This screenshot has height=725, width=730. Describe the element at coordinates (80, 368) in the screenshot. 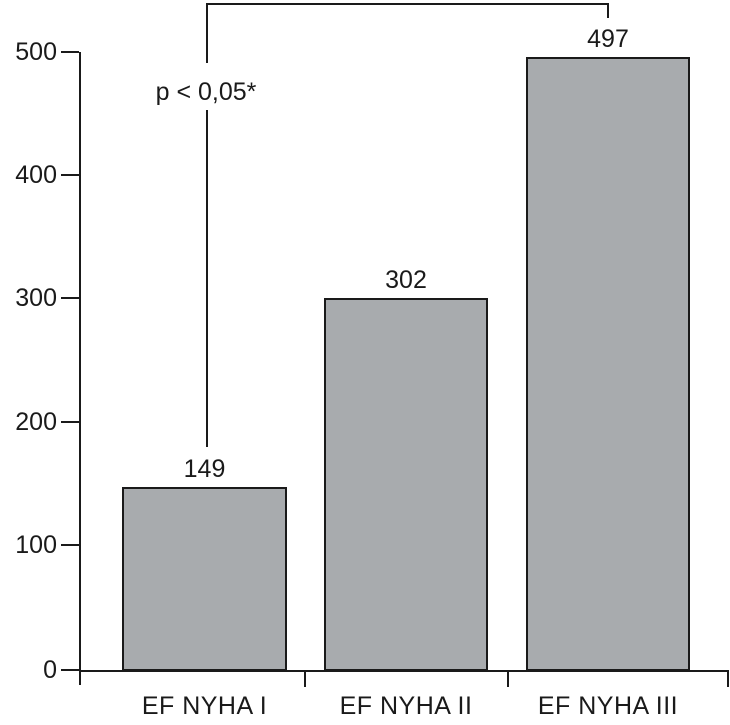

I see `y-axis-line` at that location.